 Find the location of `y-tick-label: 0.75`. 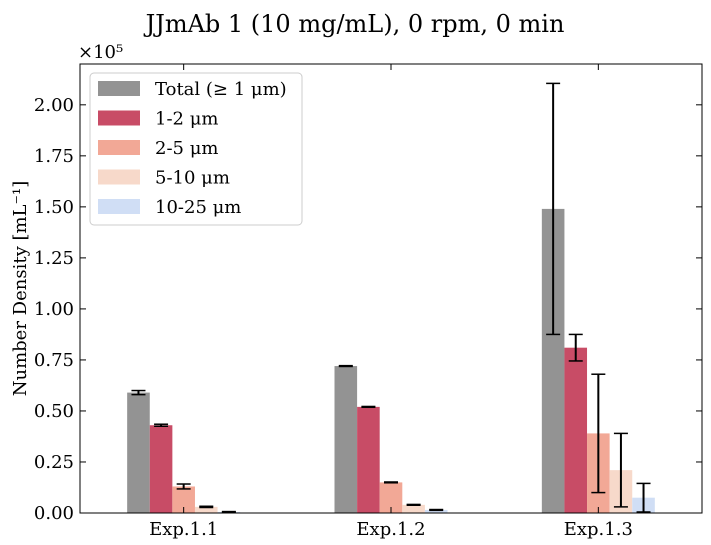

y-tick-label: 0.75 is located at coordinates (54, 360).